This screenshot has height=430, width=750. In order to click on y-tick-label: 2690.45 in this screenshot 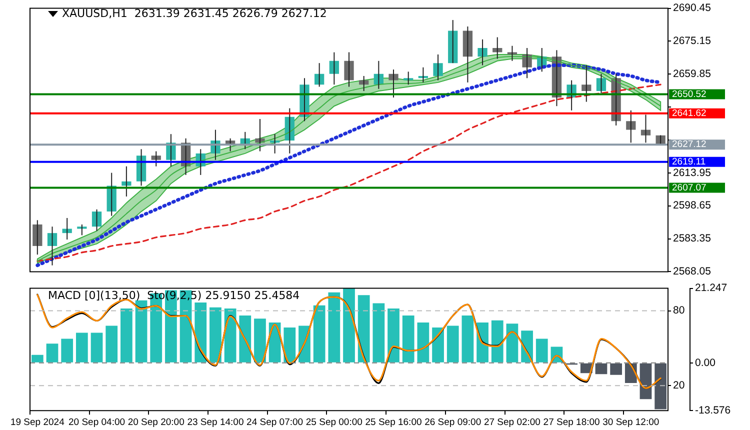, I will do `click(692, 8)`.